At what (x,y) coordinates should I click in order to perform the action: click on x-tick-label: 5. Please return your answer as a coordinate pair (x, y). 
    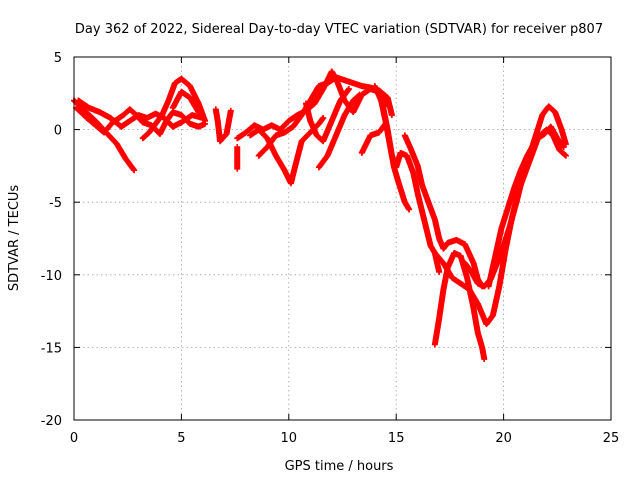
    Looking at the image, I should click on (181, 438).